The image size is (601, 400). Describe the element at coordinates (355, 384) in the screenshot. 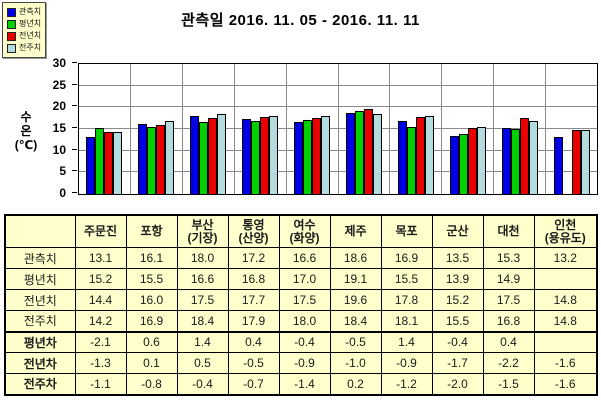

I see `table-cell: 0.2` at that location.